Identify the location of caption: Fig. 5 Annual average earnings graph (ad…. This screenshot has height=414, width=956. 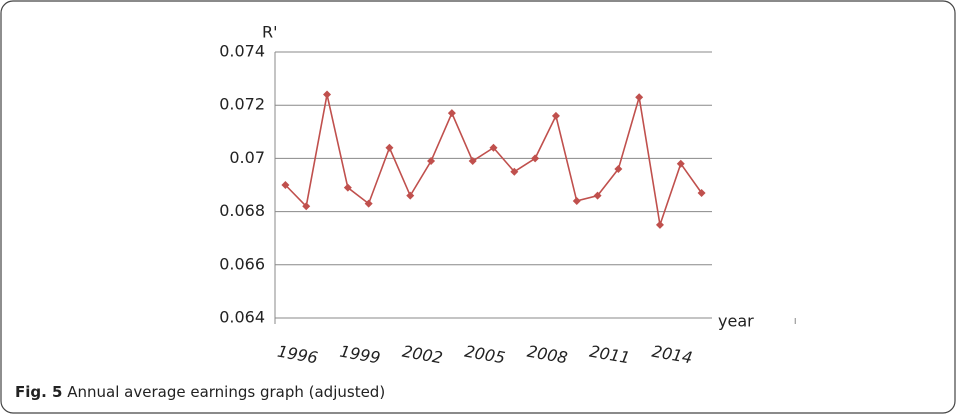
(200, 392).